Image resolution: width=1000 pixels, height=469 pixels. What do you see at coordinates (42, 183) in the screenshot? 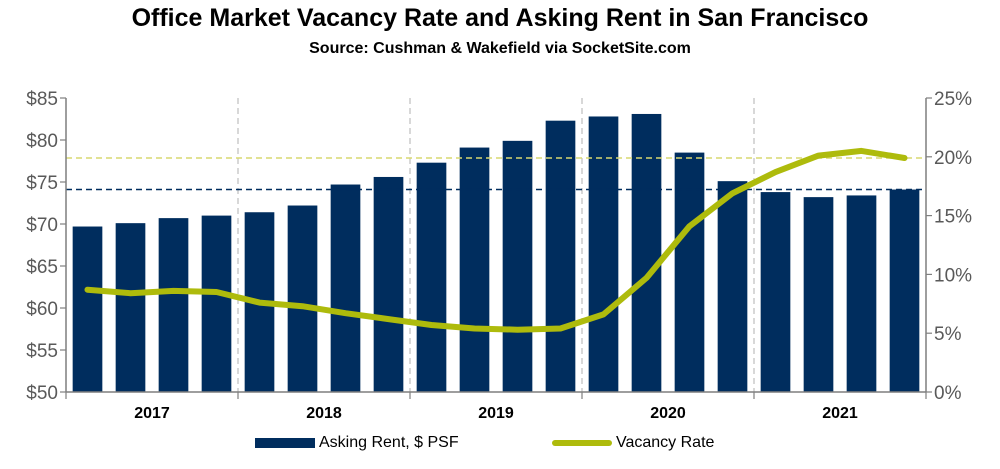
I see `left-tick-label: $75` at bounding box center [42, 183].